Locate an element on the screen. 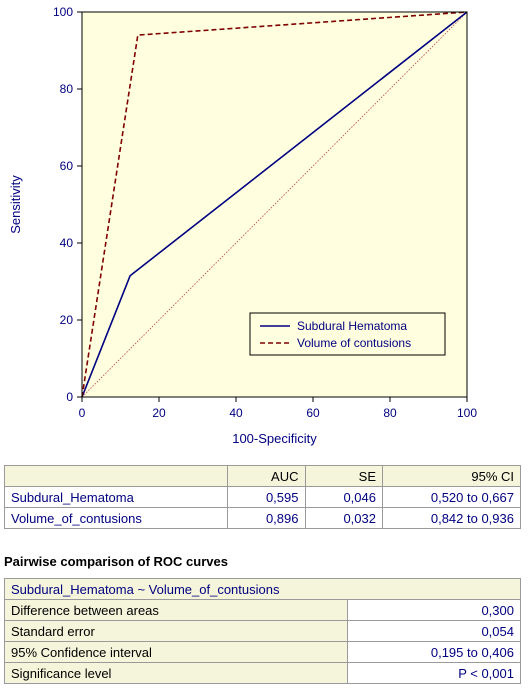 The height and width of the screenshot is (700, 529). x-tick-label: 20 is located at coordinates (159, 413).